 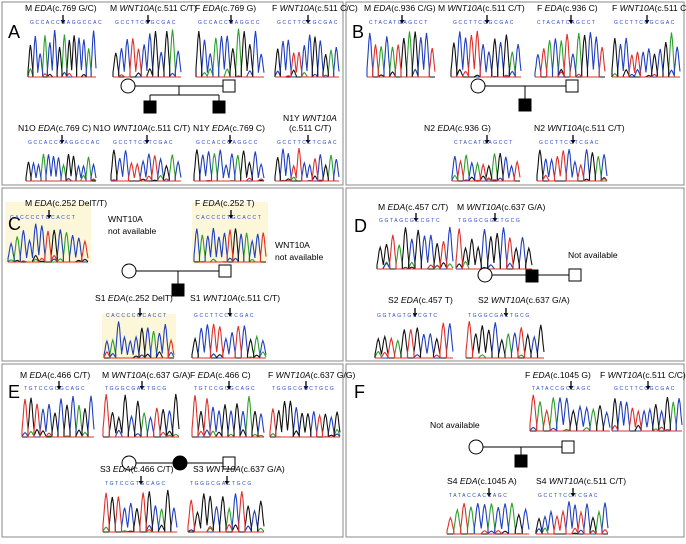 What do you see at coordinates (153, 8) in the screenshot?
I see `trace-label: M WNT10A(c.511 C/T)` at bounding box center [153, 8].